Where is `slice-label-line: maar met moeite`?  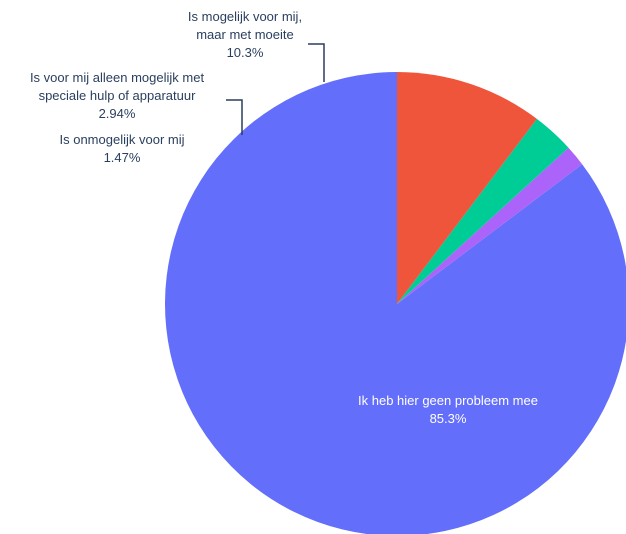
slice-label-line: maar met moeite is located at coordinates (245, 34).